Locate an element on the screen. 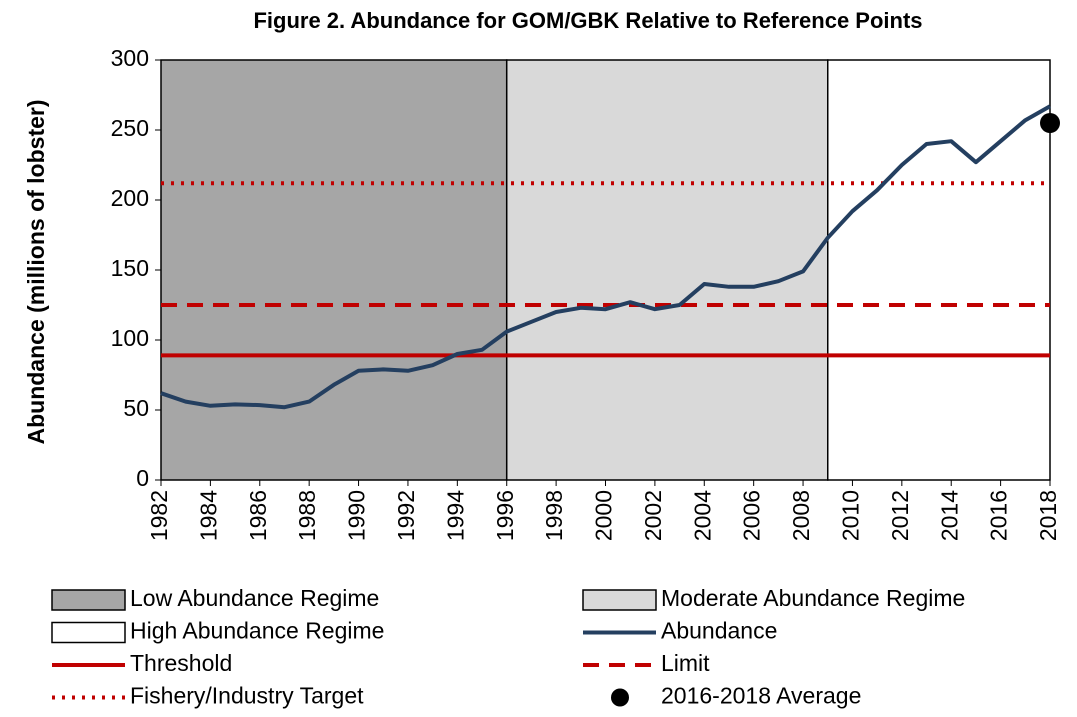 Image resolution: width=1077 pixels, height=717 pixels. legend-label: 2016-2018 Average is located at coordinates (761, 696).